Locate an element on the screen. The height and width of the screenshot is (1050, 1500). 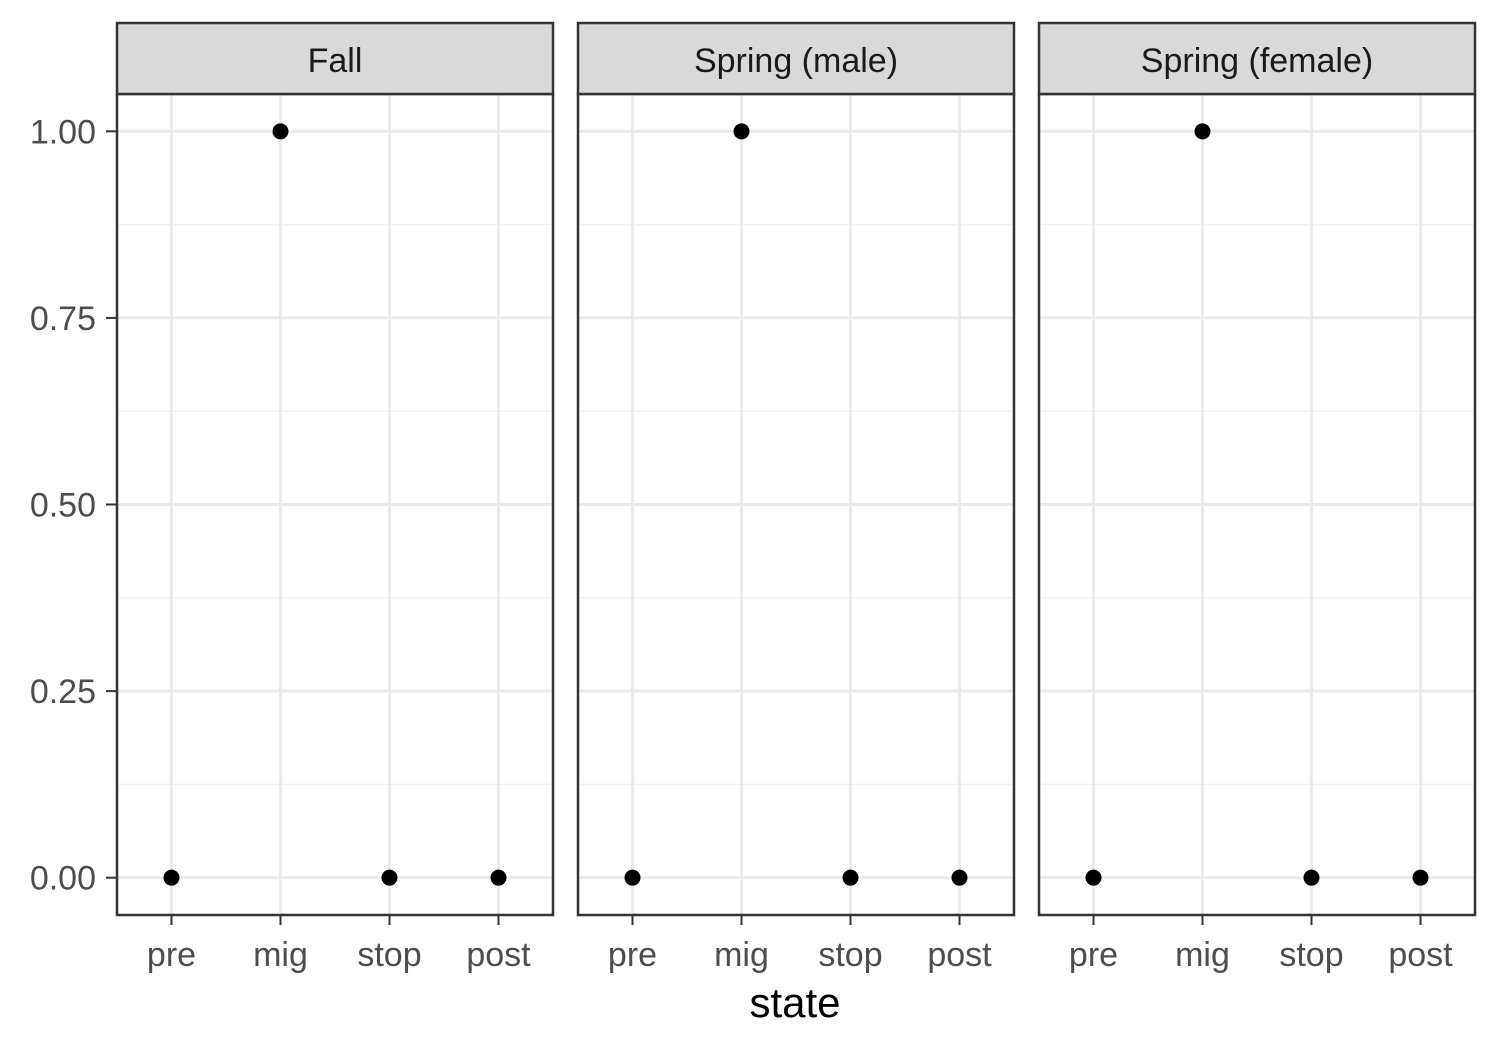
facet-strip-label: Spring (male) is located at coordinates (796, 61).